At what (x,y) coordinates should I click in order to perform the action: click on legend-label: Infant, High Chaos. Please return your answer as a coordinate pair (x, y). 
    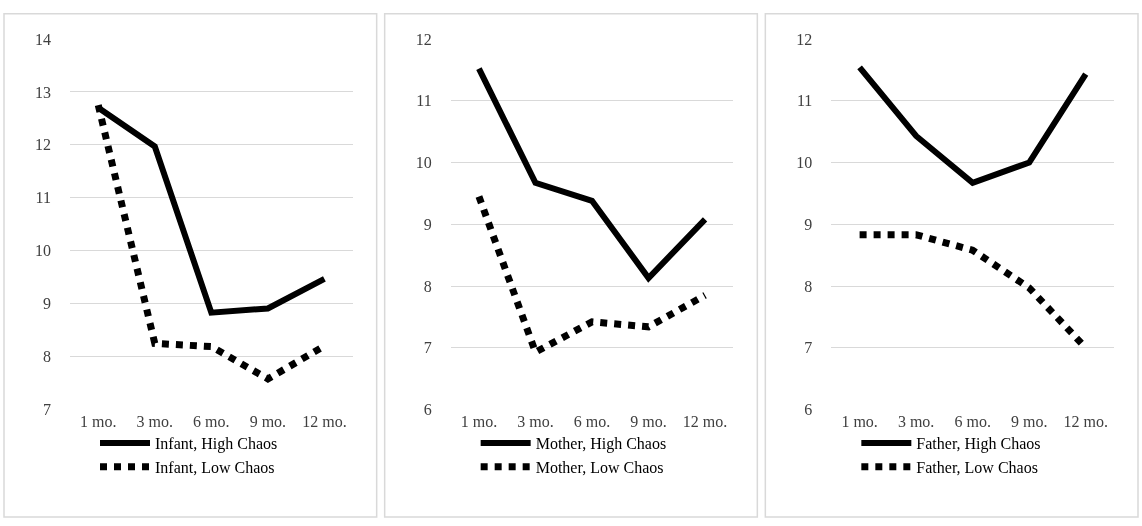
    Looking at the image, I should click on (216, 444).